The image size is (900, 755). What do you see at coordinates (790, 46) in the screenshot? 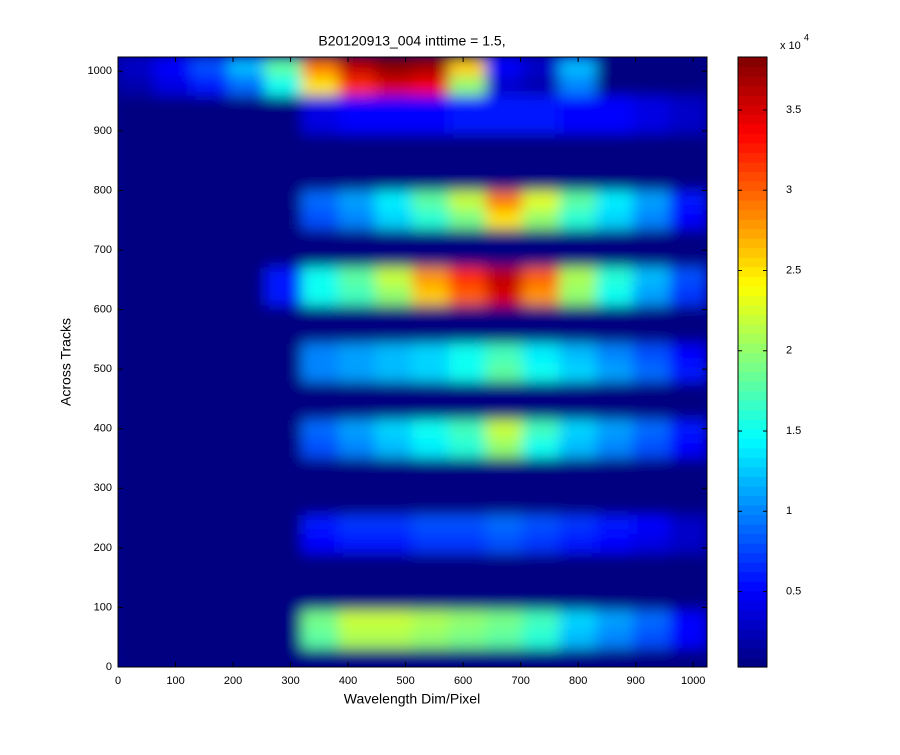
I see `colorbar-multiplier: x 10` at bounding box center [790, 46].